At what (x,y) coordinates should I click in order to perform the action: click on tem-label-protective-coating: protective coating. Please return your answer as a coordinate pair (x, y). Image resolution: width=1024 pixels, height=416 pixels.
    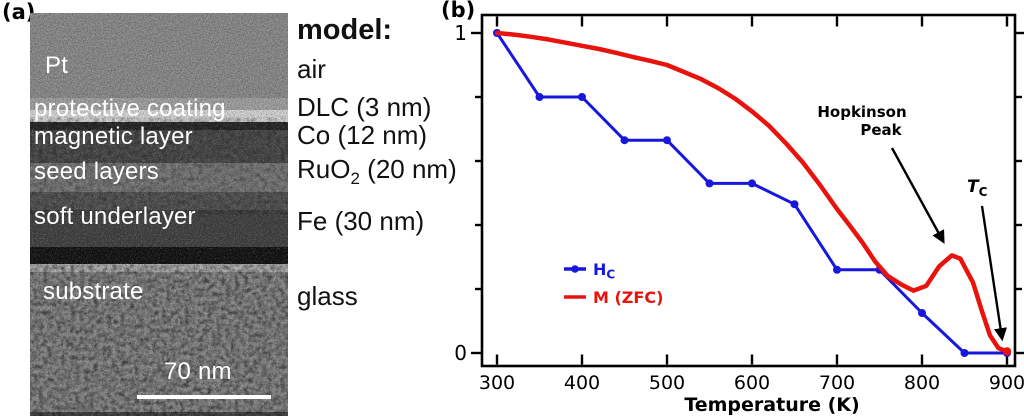
    Looking at the image, I should click on (130, 108).